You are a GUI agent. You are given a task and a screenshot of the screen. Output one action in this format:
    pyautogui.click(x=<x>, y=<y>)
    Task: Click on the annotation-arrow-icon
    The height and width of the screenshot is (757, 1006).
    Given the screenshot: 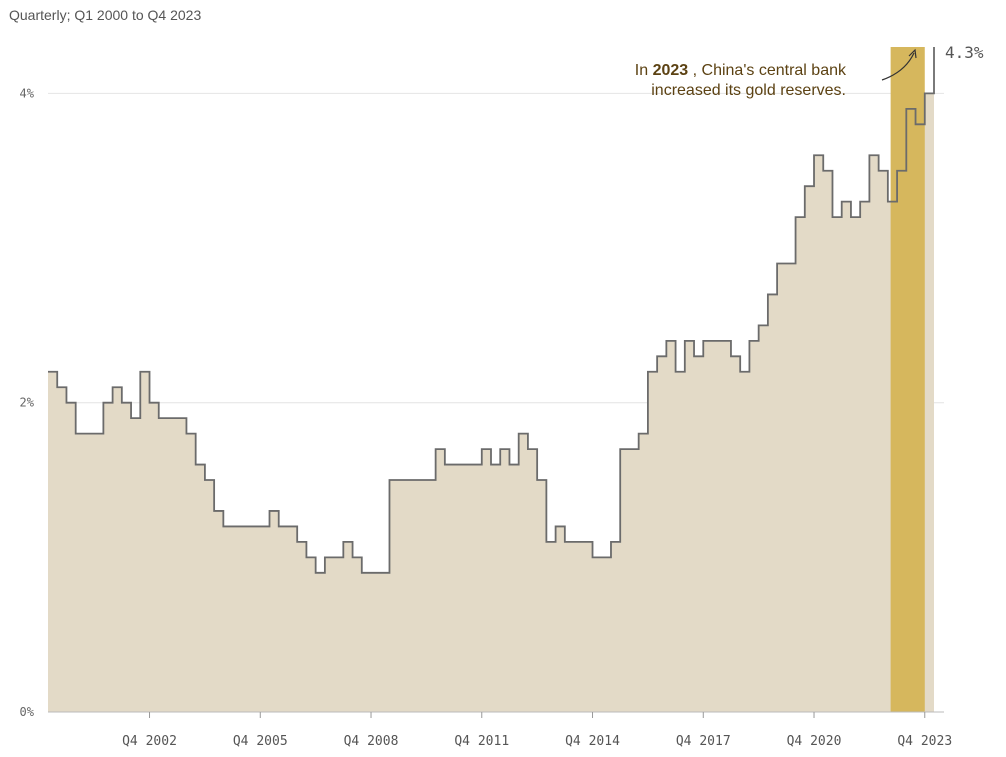 What is the action you would take?
    pyautogui.click(x=898, y=66)
    